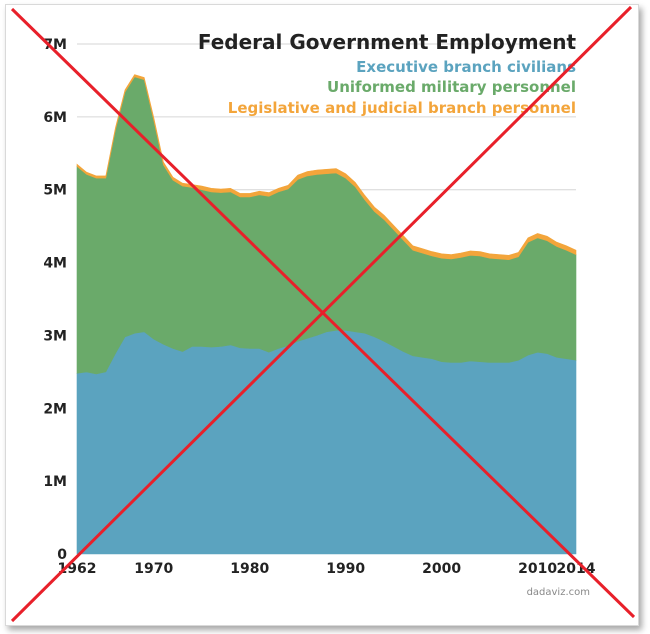 The height and width of the screenshot is (634, 650). Describe the element at coordinates (451, 87) in the screenshot. I see `legend-military: Uniformed military personnel` at that location.